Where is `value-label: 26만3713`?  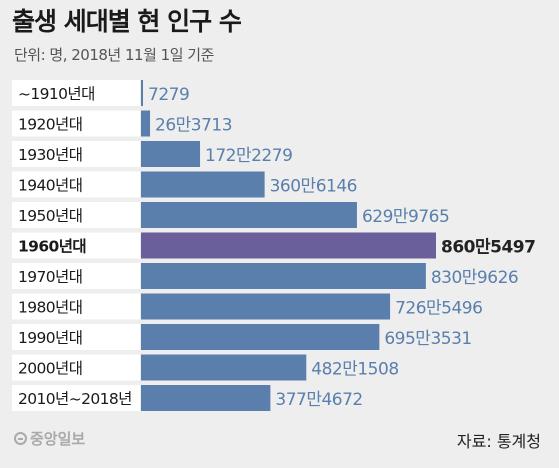
value-label: 26만3713 is located at coordinates (193, 126).